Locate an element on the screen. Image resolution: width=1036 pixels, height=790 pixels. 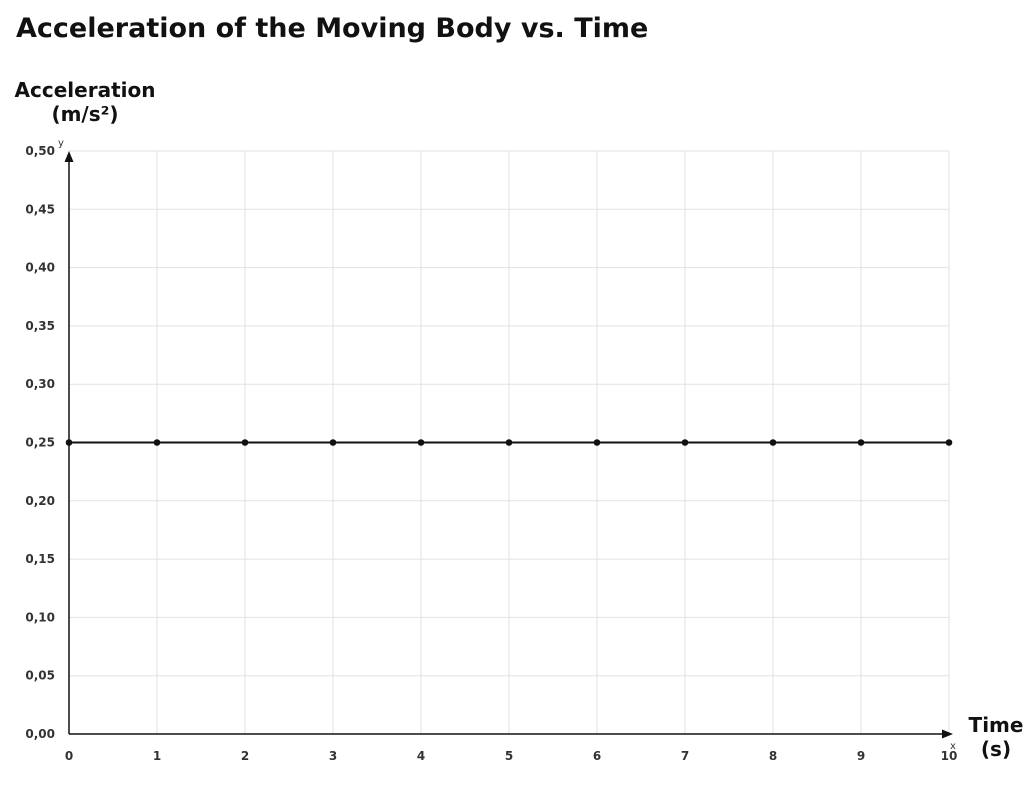
y-tick-label: 0,40 is located at coordinates (40, 268).